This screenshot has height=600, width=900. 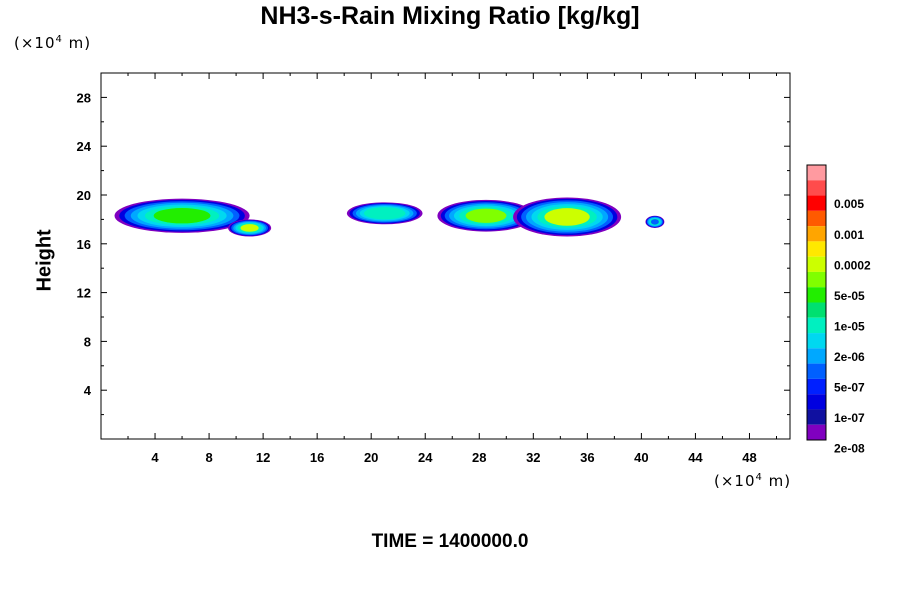 What do you see at coordinates (317, 457) in the screenshot?
I see `x-tick-label: 16` at bounding box center [317, 457].